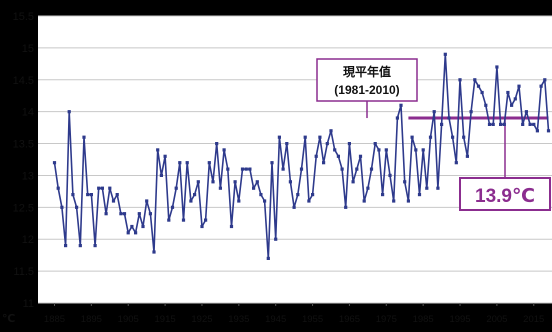 The image size is (552, 332). I want to click on reference-value-frame, so click(505, 194).